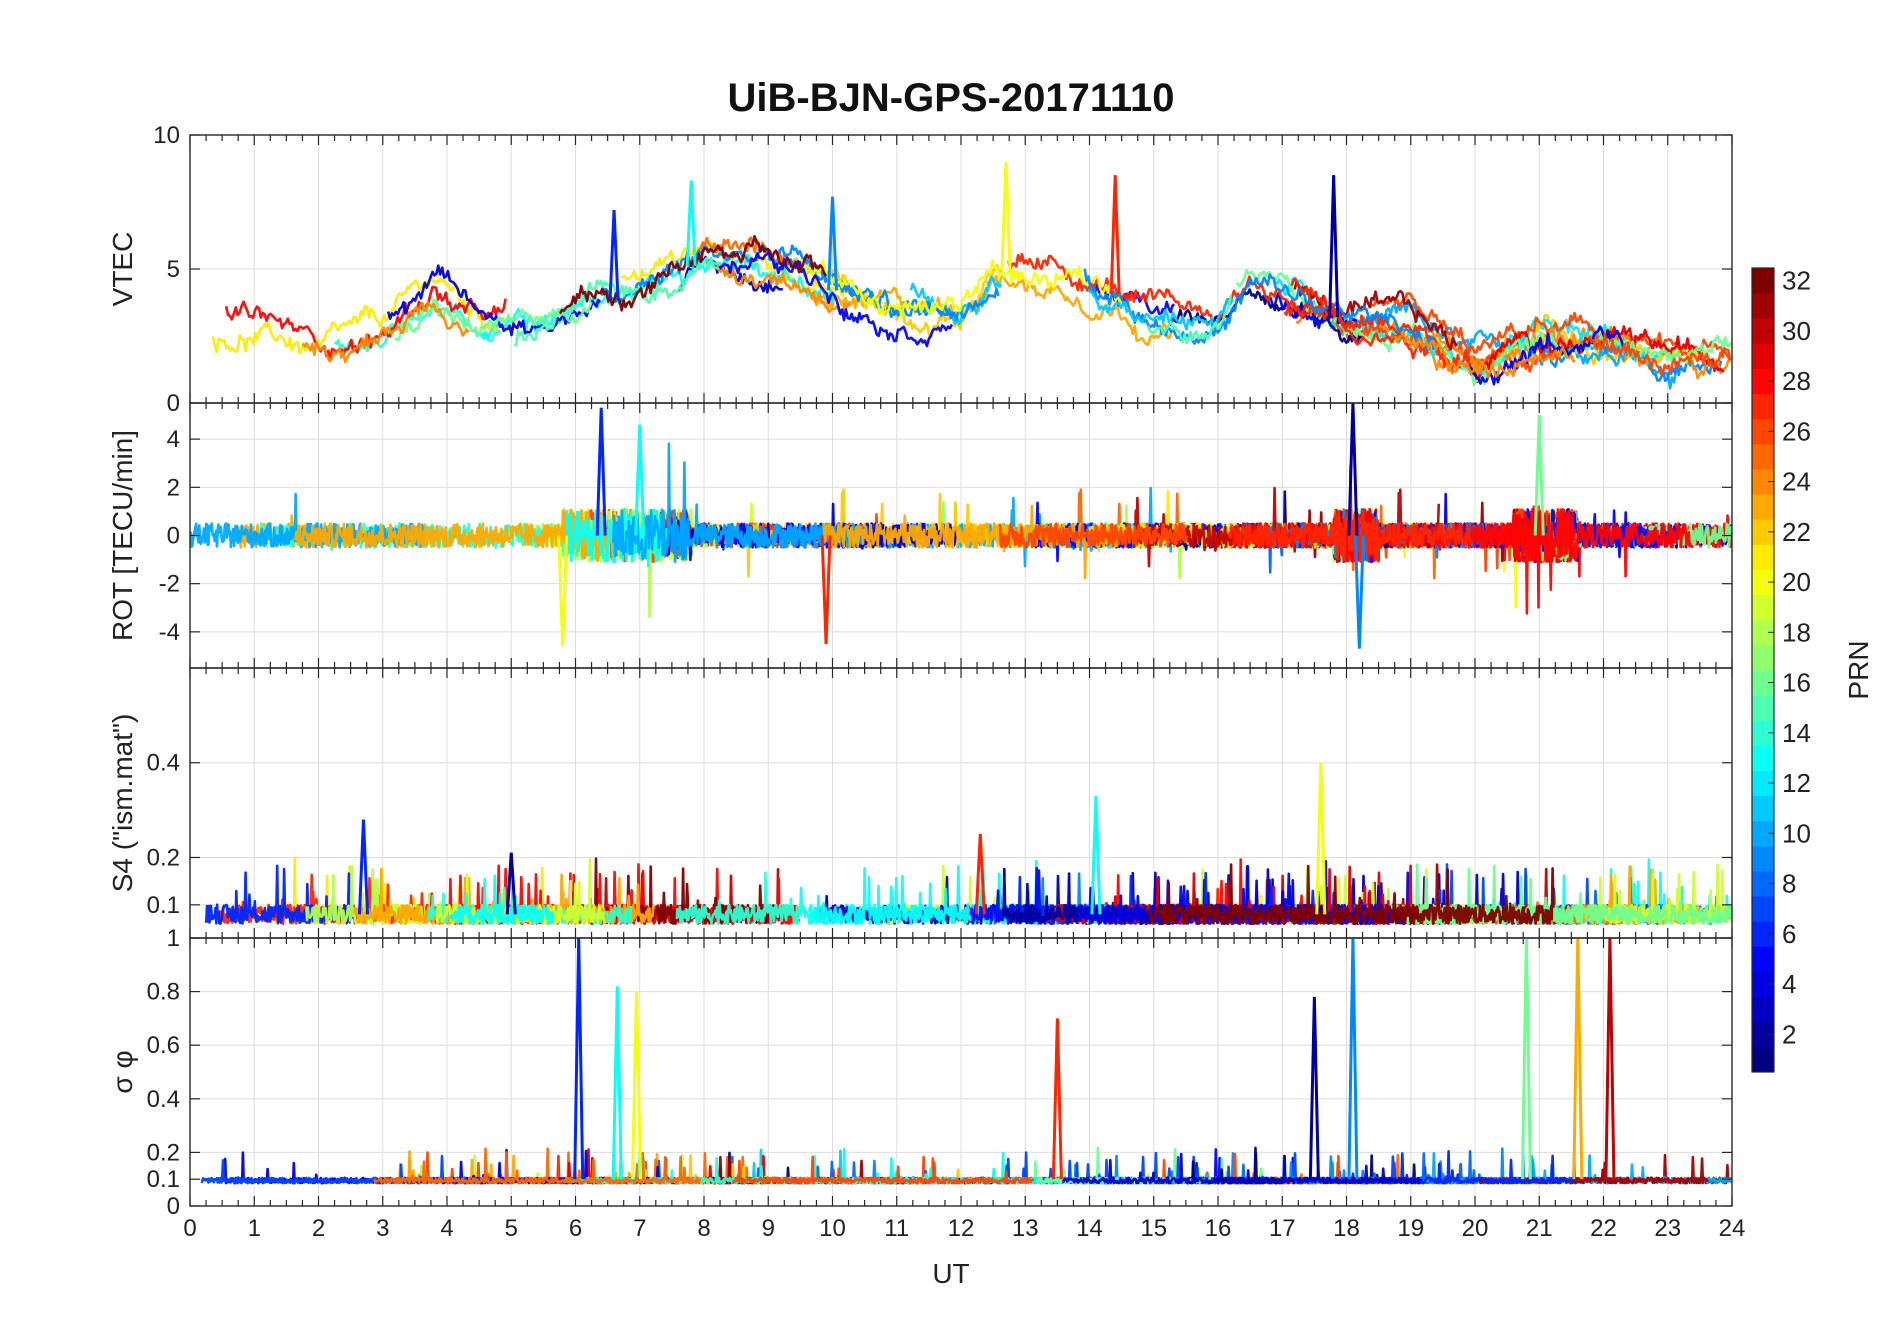  I want to click on chart-title: UiB-BJN-GPS-20171110, so click(951, 98).